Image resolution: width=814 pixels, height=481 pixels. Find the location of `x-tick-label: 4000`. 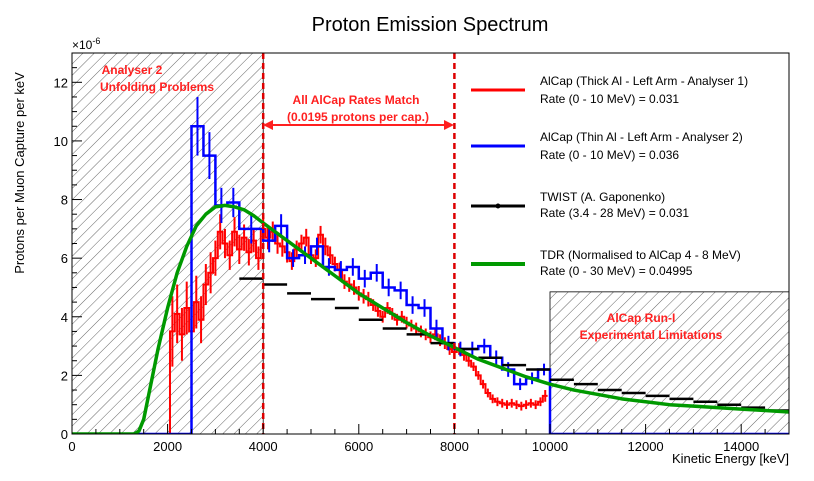

x-tick-label: 4000 is located at coordinates (263, 446).